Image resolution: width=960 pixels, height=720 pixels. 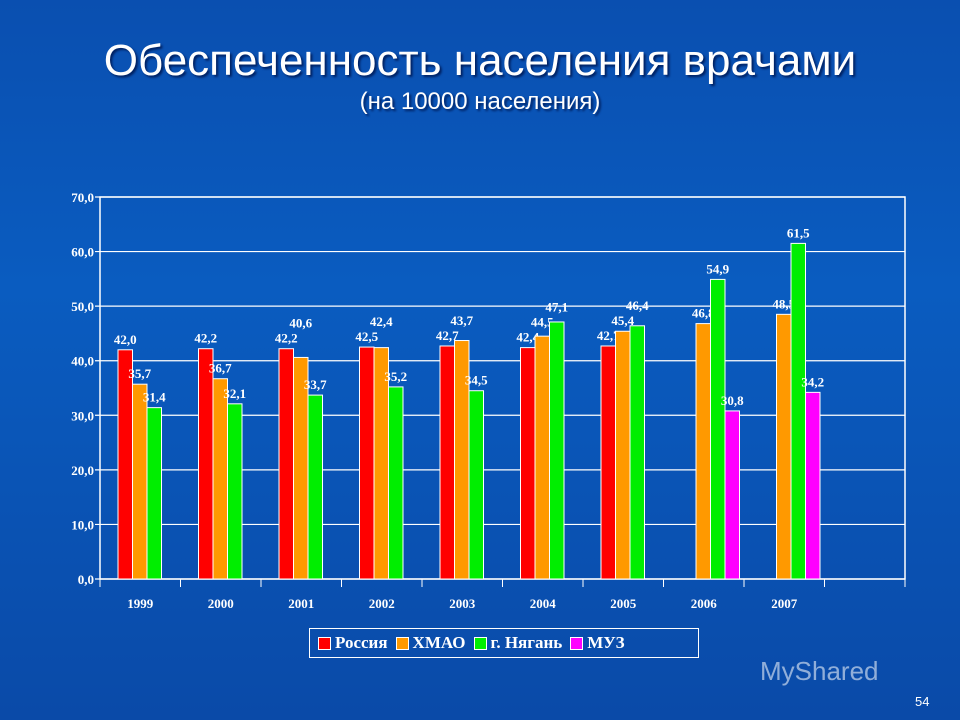 What do you see at coordinates (783, 303) in the screenshot?
I see `data-label: 48,5` at bounding box center [783, 303].